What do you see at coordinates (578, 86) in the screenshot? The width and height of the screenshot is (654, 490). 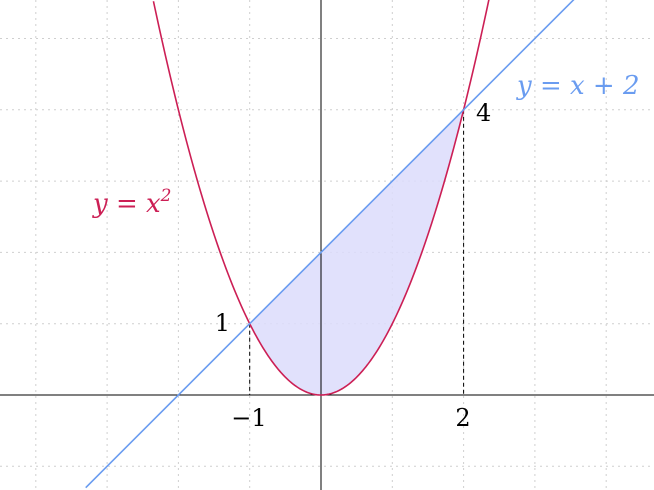 I see `line-label: y = x + 2` at bounding box center [578, 86].